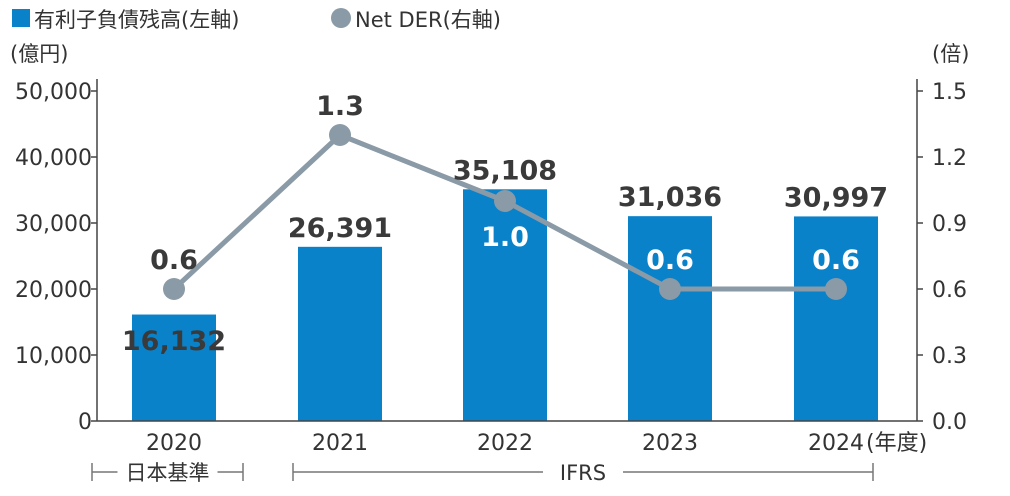 This screenshot has width=1010, height=496. Describe the element at coordinates (340, 443) in the screenshot. I see `category-label: 2021` at that location.